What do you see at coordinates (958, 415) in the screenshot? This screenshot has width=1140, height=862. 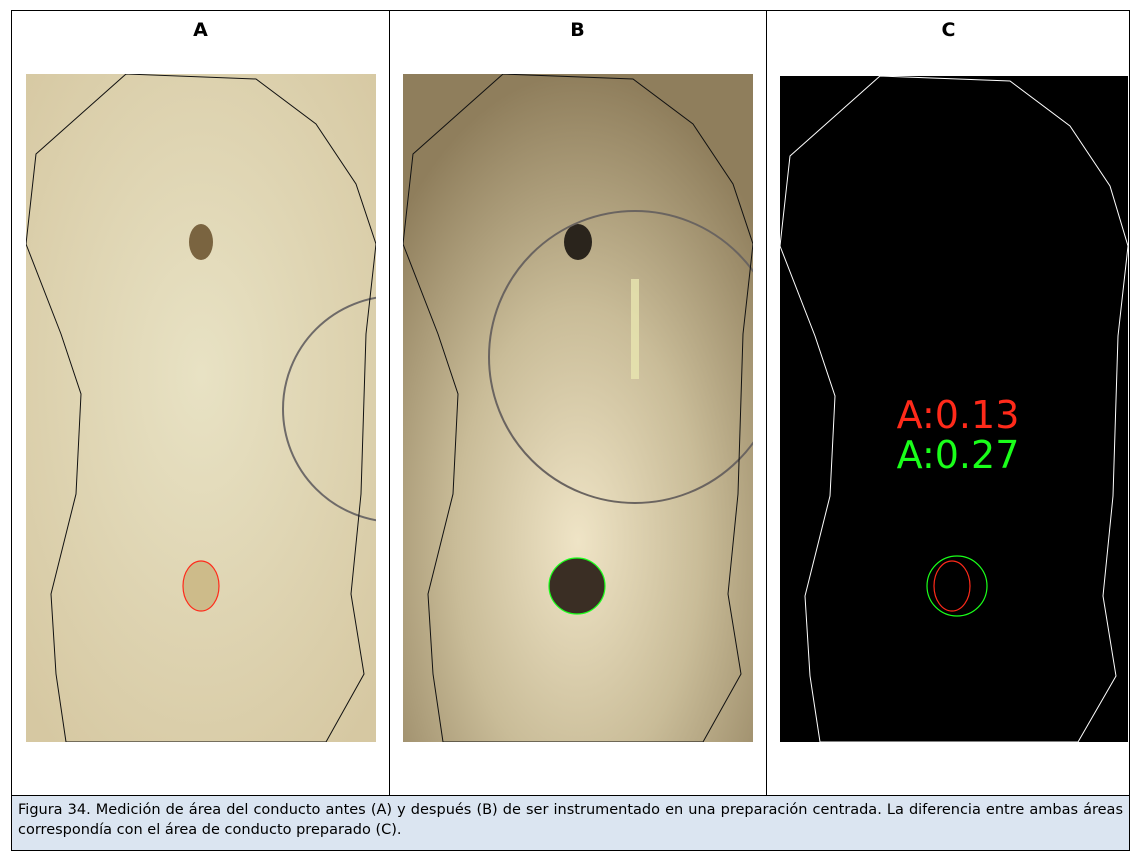 I see `area-annotation: A:0.13` at bounding box center [958, 415].